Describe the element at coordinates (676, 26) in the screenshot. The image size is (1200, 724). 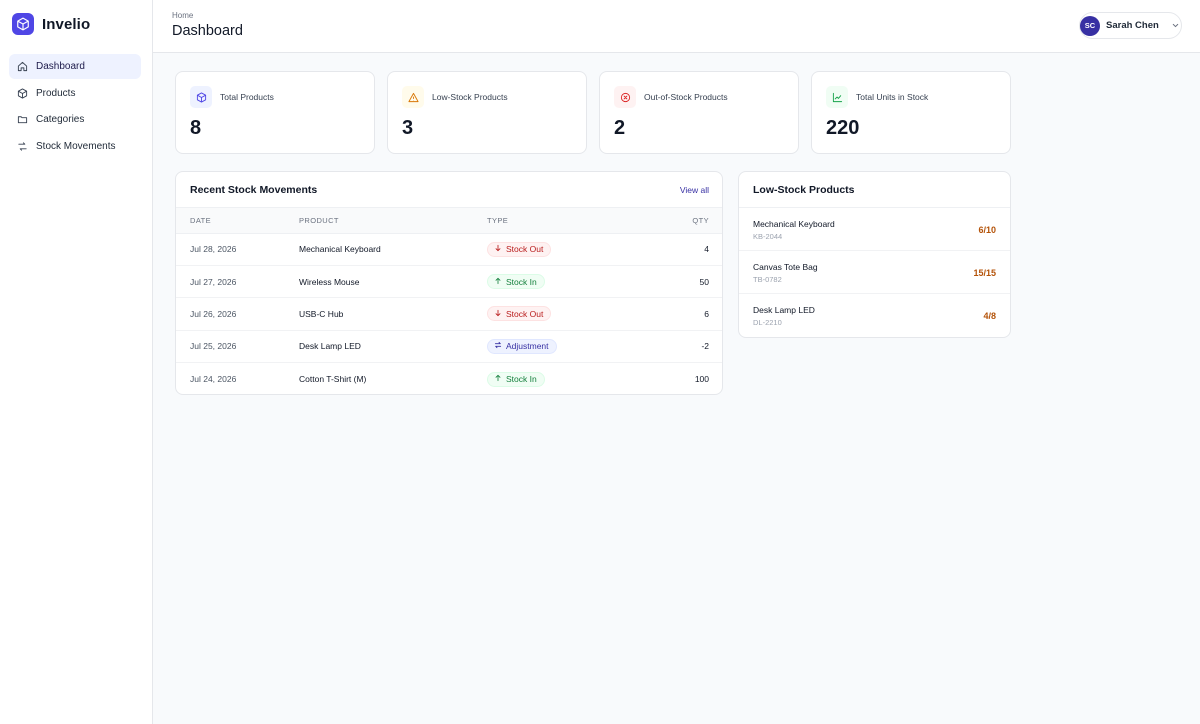
I see `top-header: Home Dashboard SC Sarah Chen` at that location.